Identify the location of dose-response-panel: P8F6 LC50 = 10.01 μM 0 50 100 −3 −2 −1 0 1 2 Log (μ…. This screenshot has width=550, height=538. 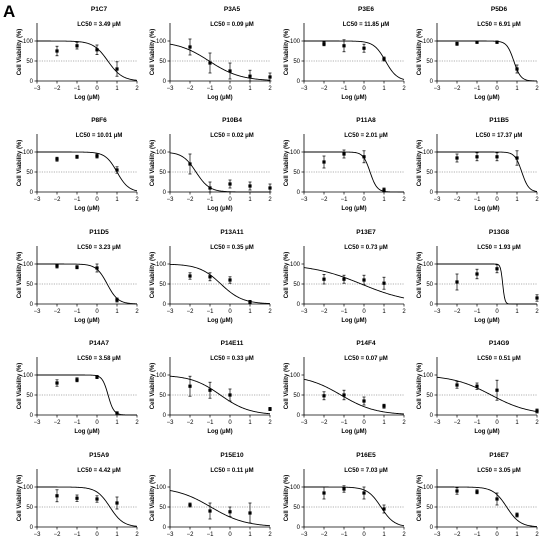
(78, 164).